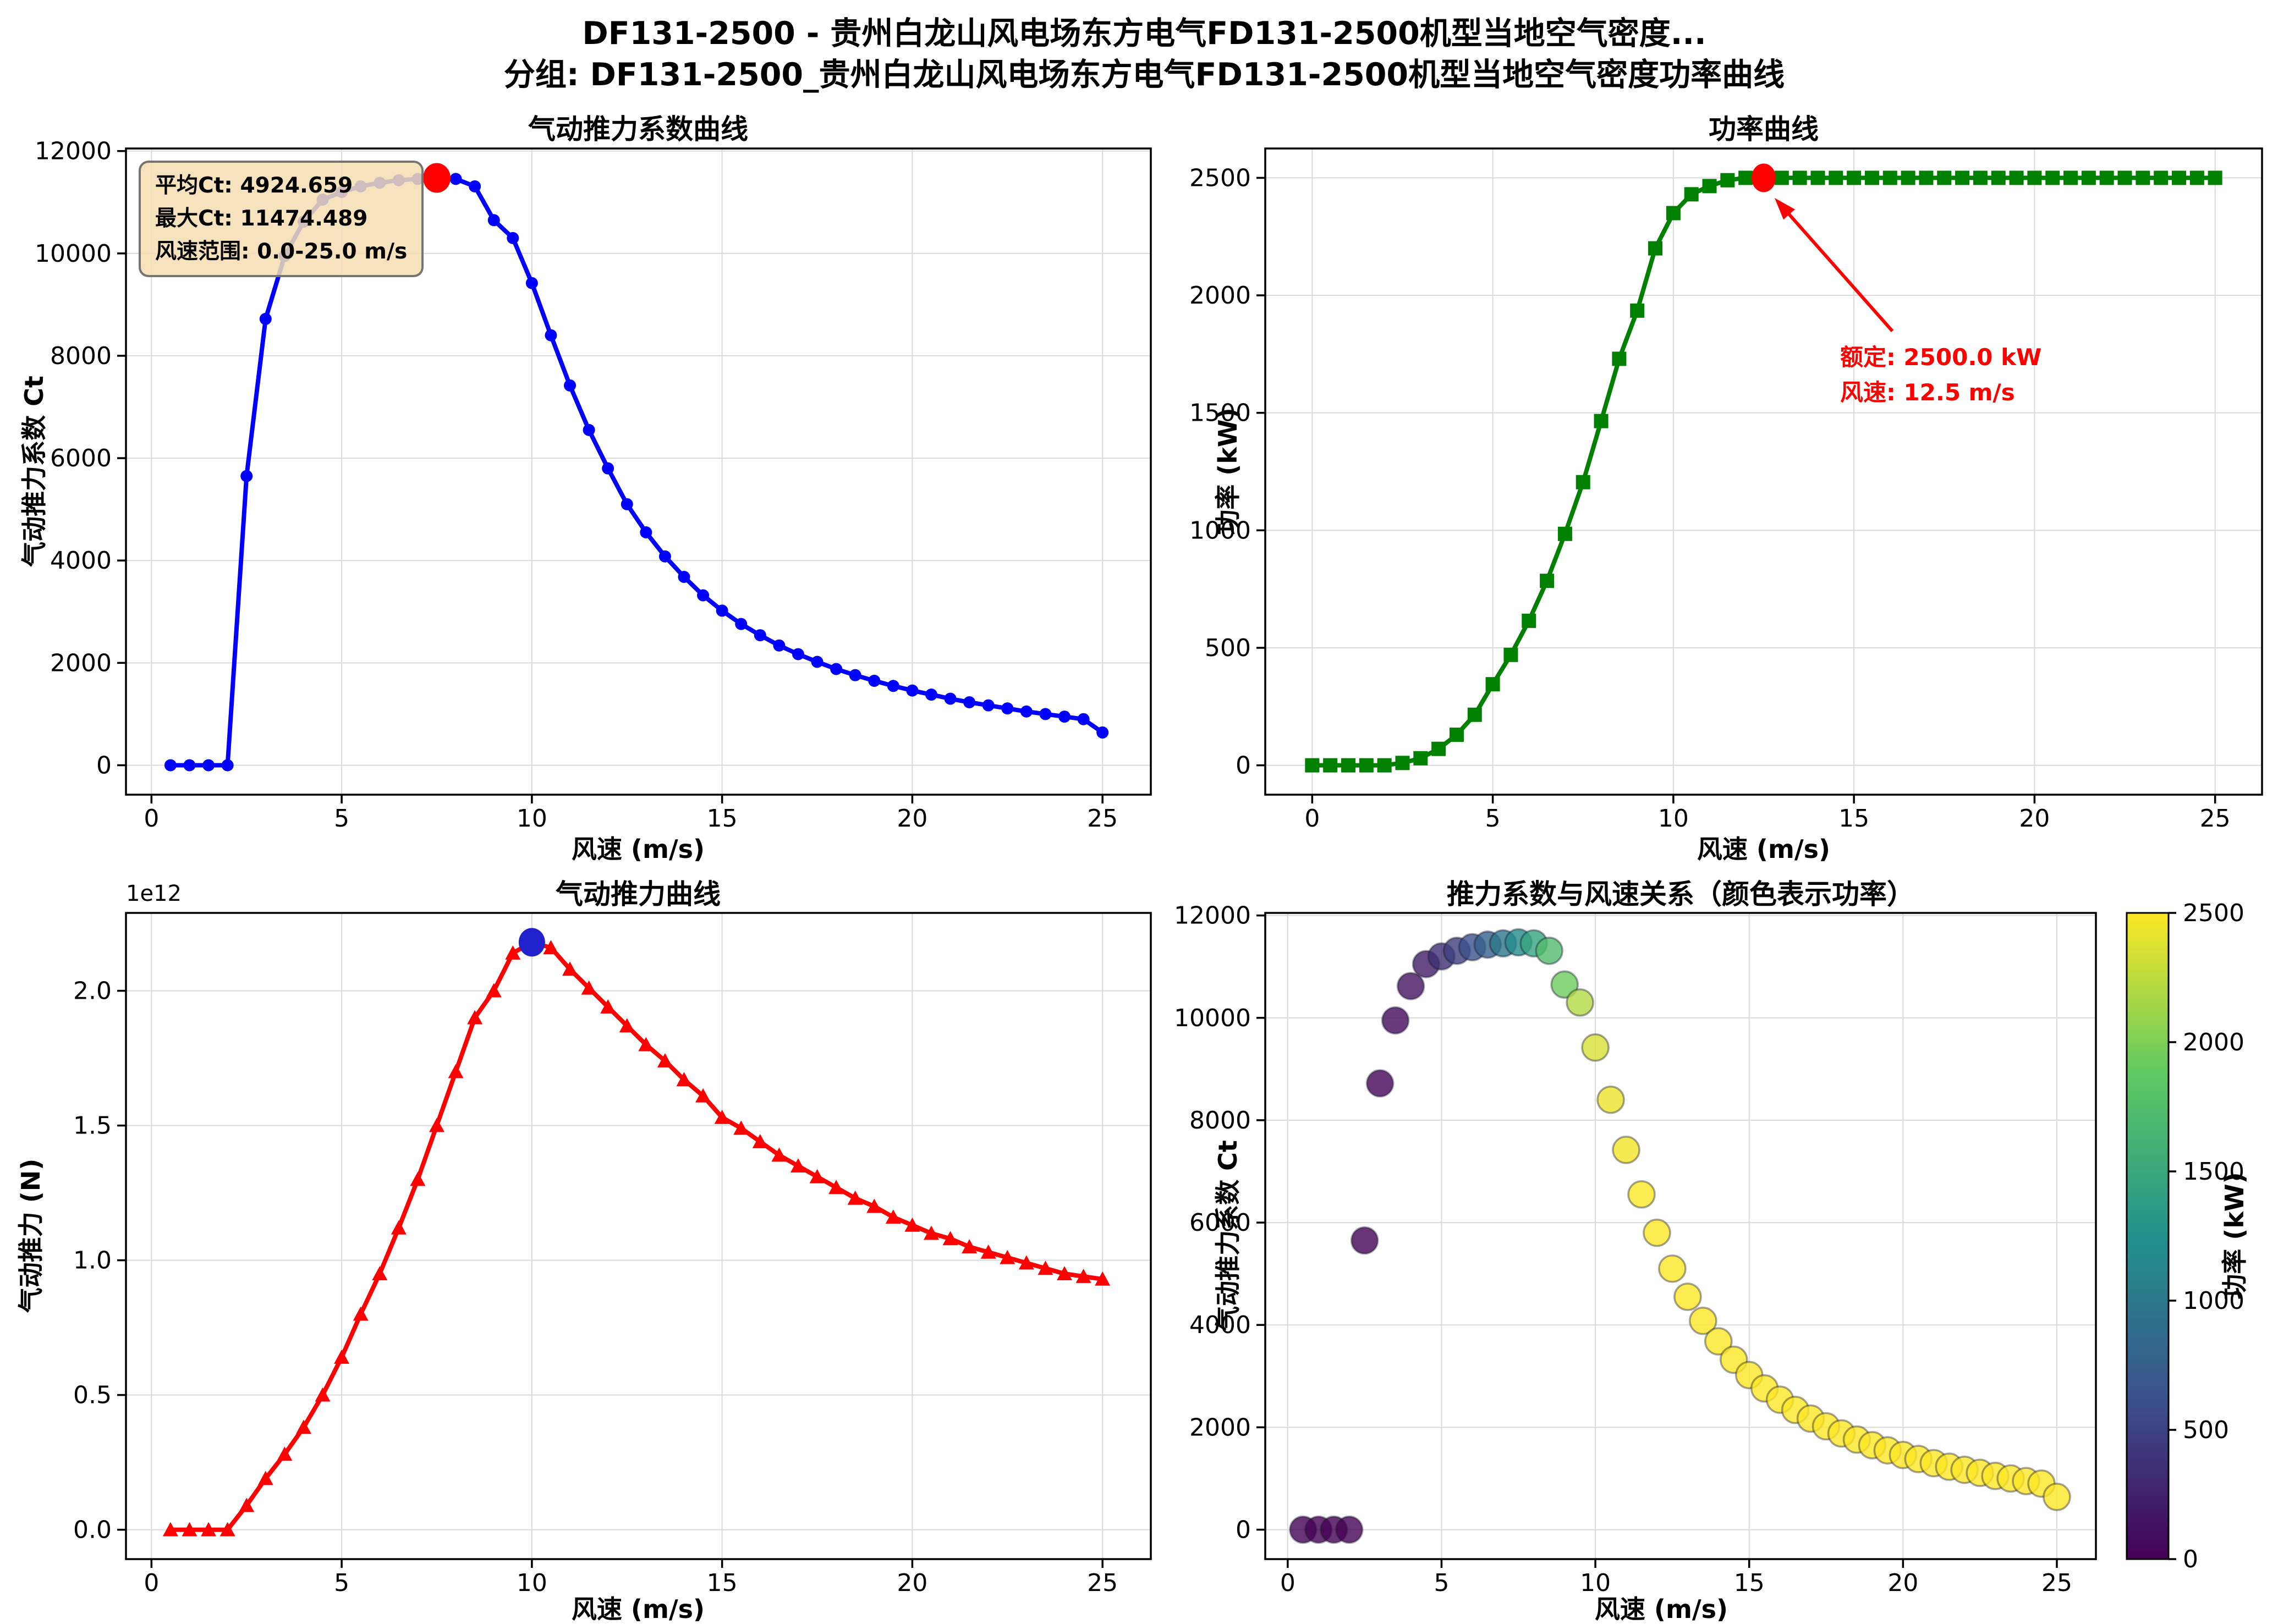 Image resolution: width=2289 pixels, height=1624 pixels. I want to click on colorbar-tick: 0, so click(2190, 1559).